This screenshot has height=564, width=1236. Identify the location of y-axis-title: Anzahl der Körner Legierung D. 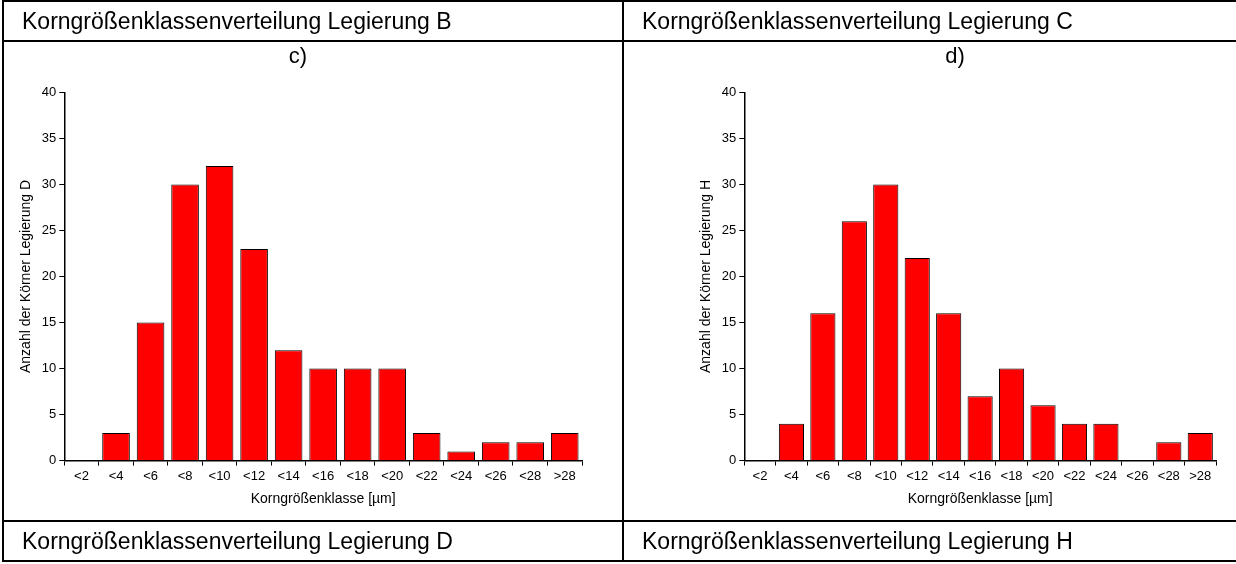
(25, 276).